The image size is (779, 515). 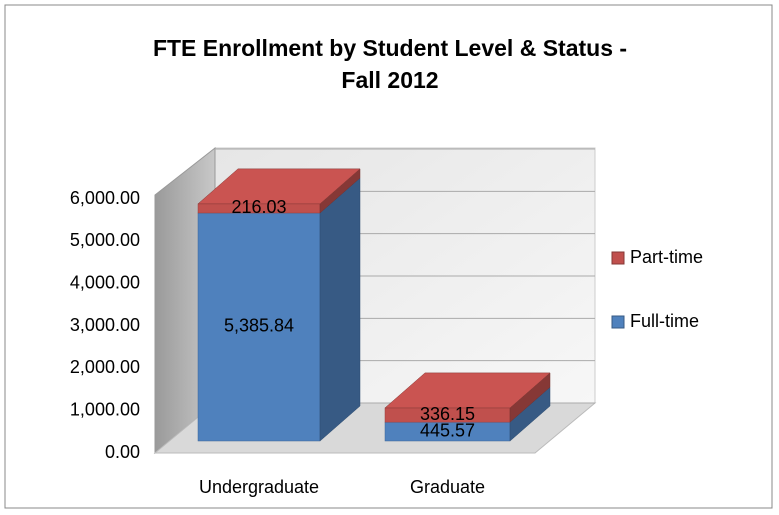 I want to click on bar-front, so click(x=259, y=327).